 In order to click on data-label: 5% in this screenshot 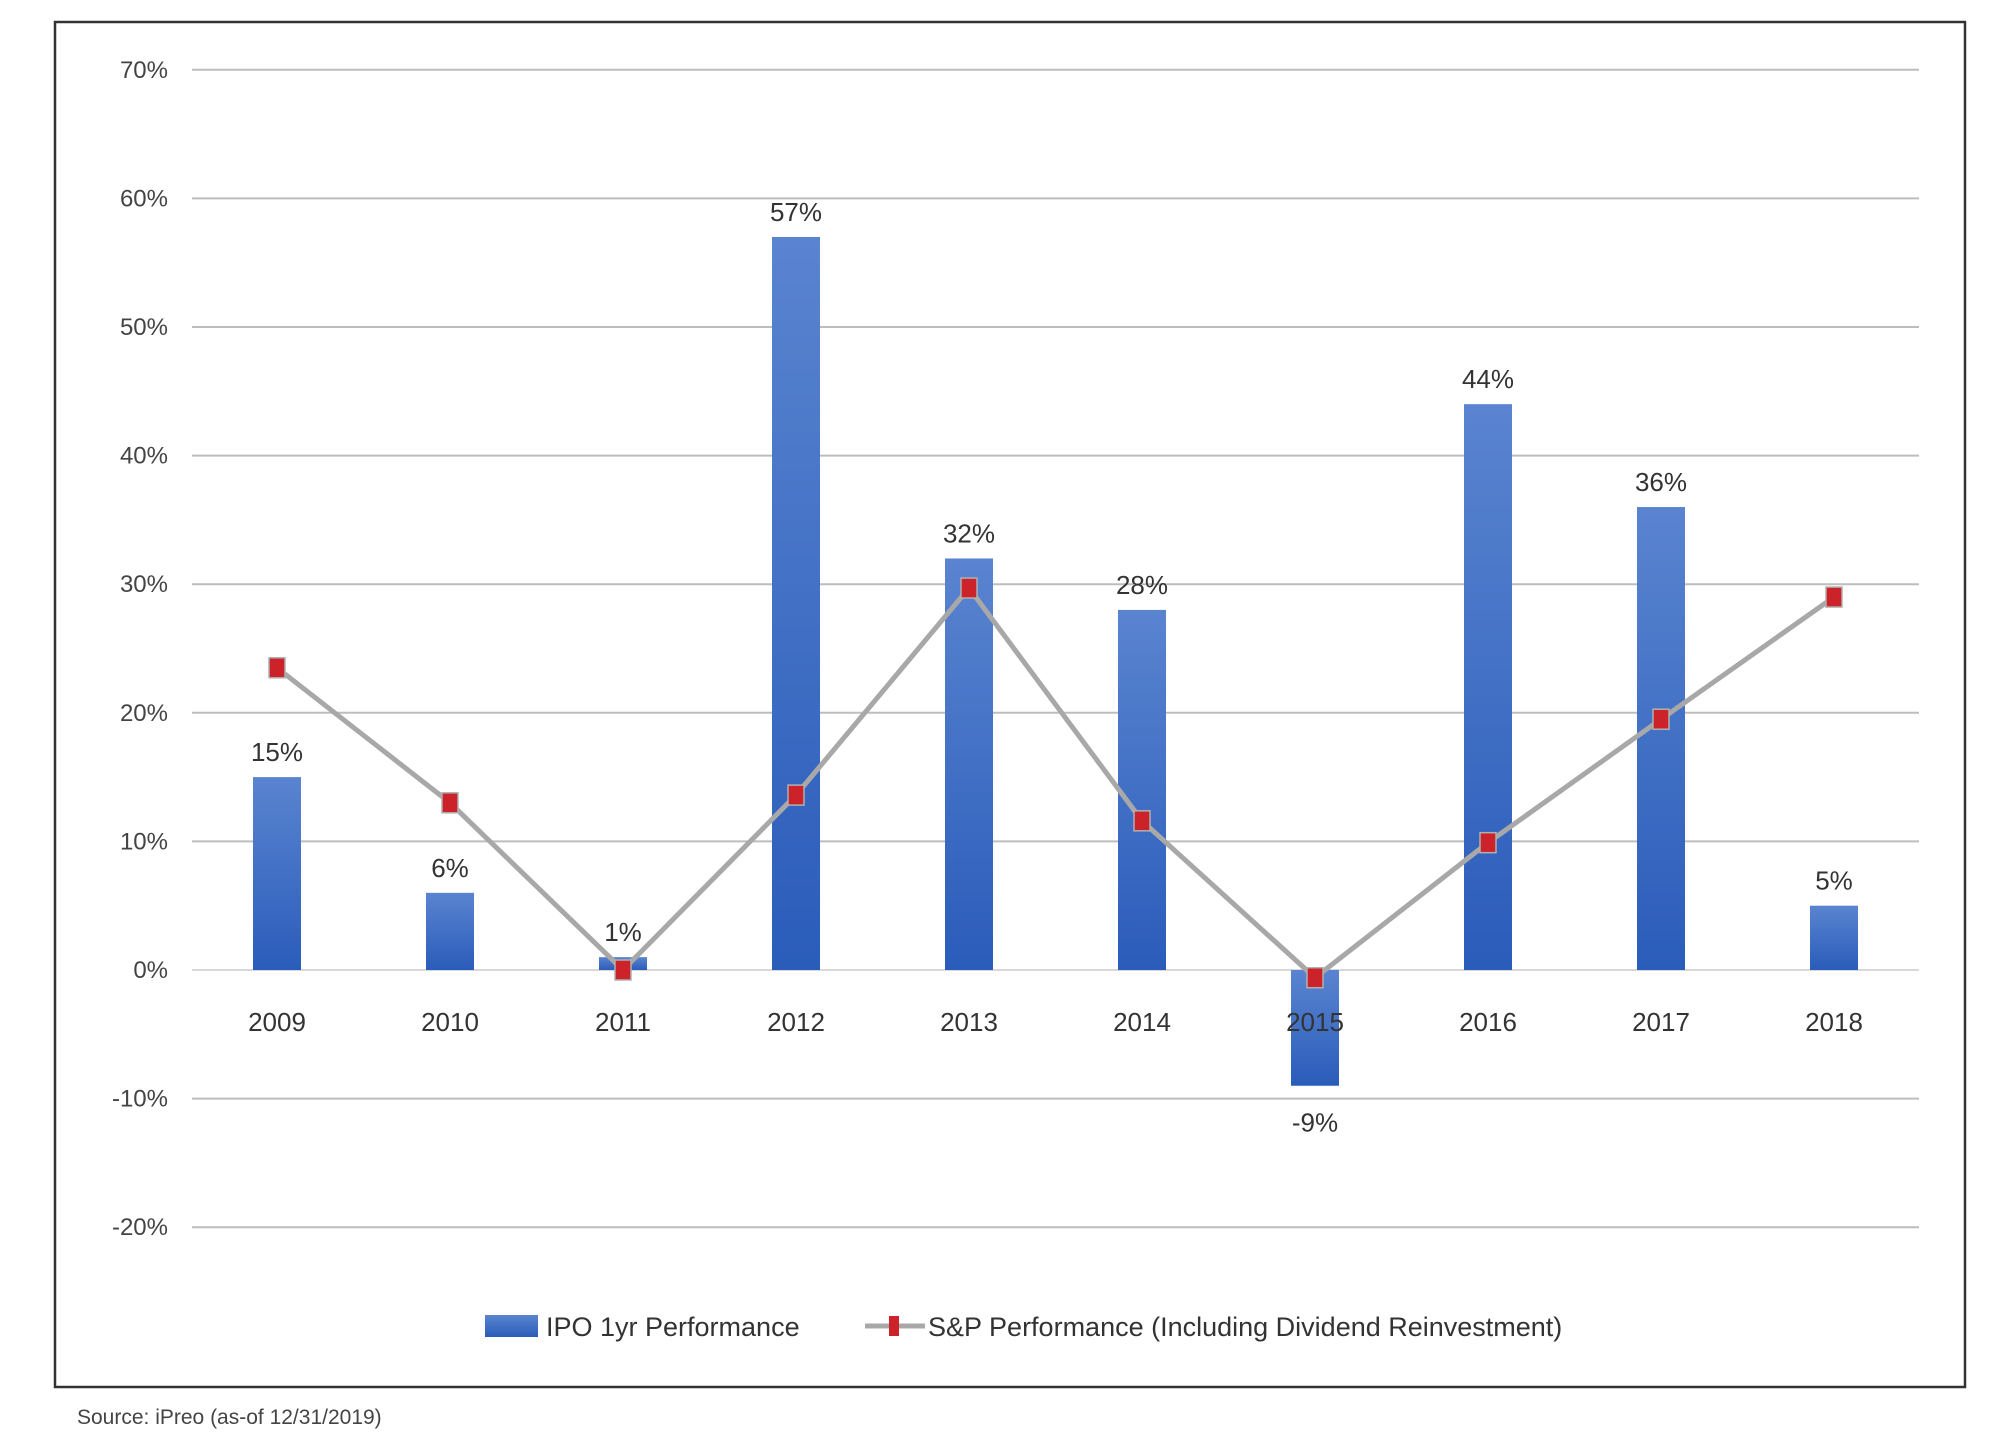, I will do `click(1834, 881)`.